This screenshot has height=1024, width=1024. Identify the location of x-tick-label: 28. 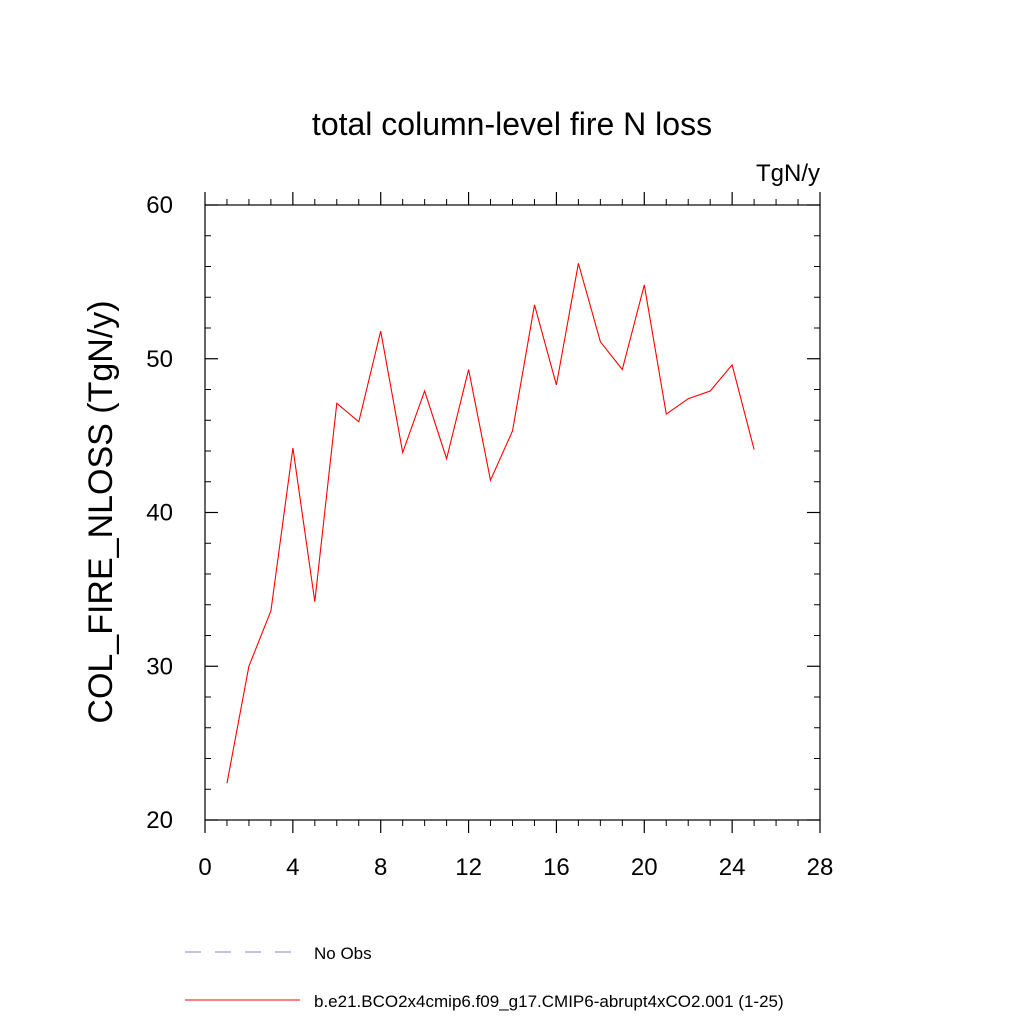
(820, 867).